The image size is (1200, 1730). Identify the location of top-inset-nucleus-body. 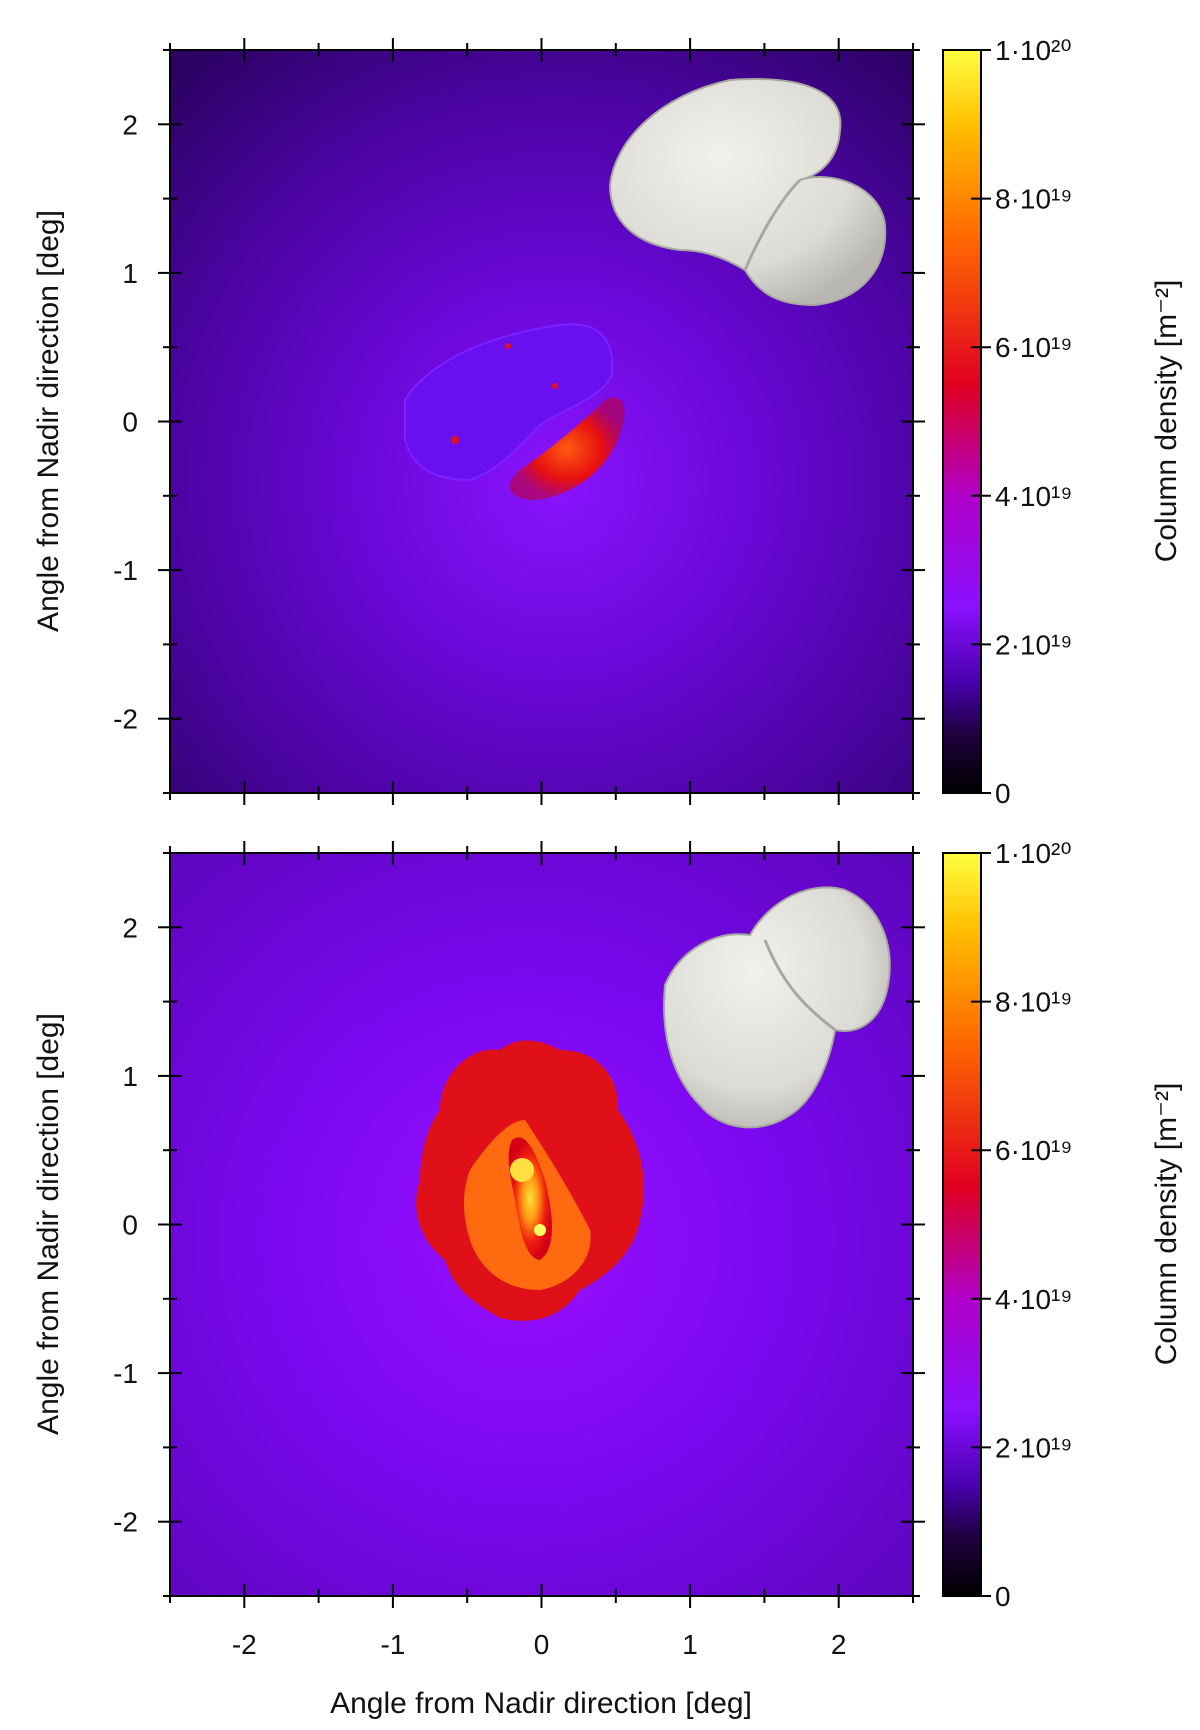
(747, 192).